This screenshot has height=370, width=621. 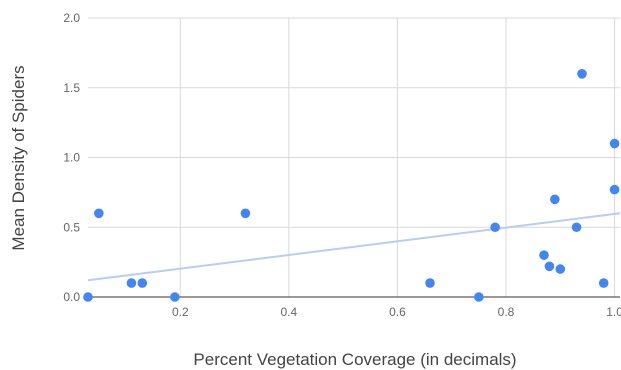 What do you see at coordinates (18, 157) in the screenshot?
I see `y-axis-title: Mean Density of Spiders` at bounding box center [18, 157].